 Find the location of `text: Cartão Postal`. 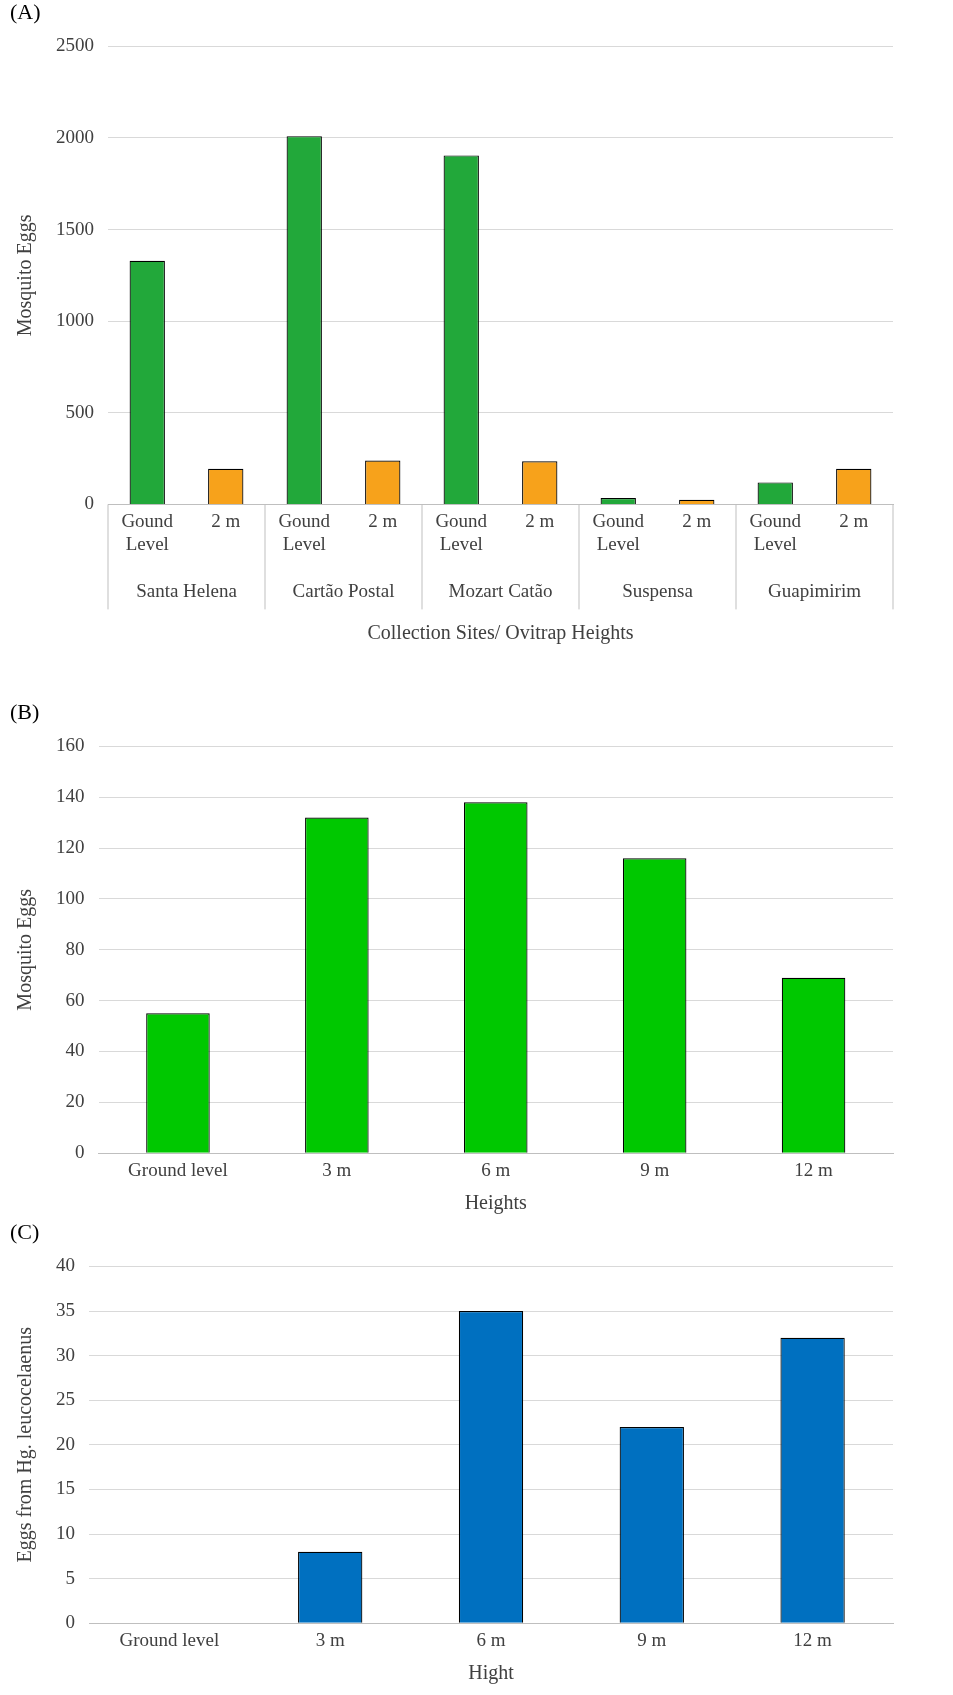

text: Cartão Postal is located at coordinates (343, 591).